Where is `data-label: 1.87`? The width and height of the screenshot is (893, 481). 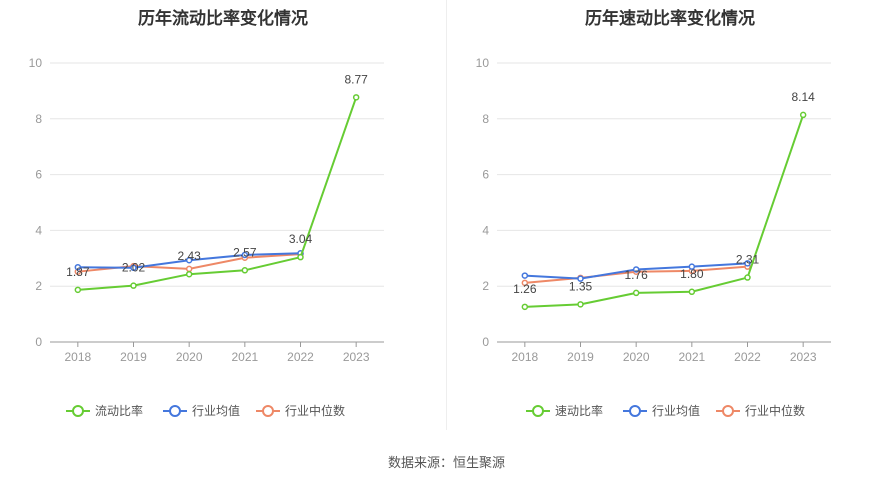
data-label: 1.87 is located at coordinates (78, 272).